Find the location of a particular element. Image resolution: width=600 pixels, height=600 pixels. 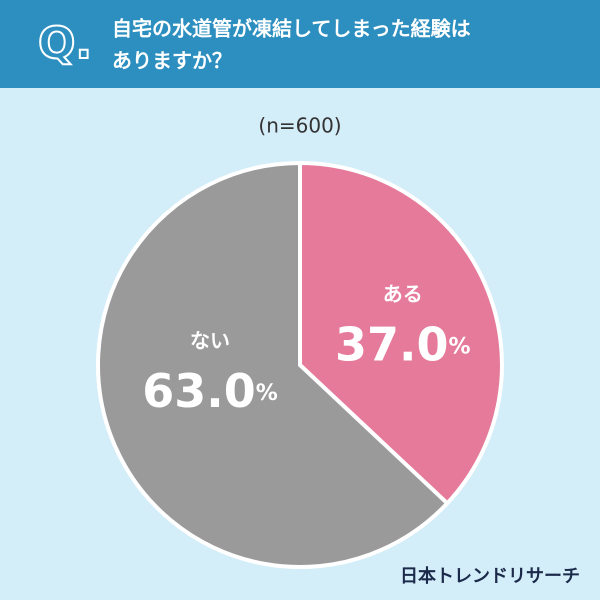

source: 日本トレンドリサーチ is located at coordinates (490, 576).